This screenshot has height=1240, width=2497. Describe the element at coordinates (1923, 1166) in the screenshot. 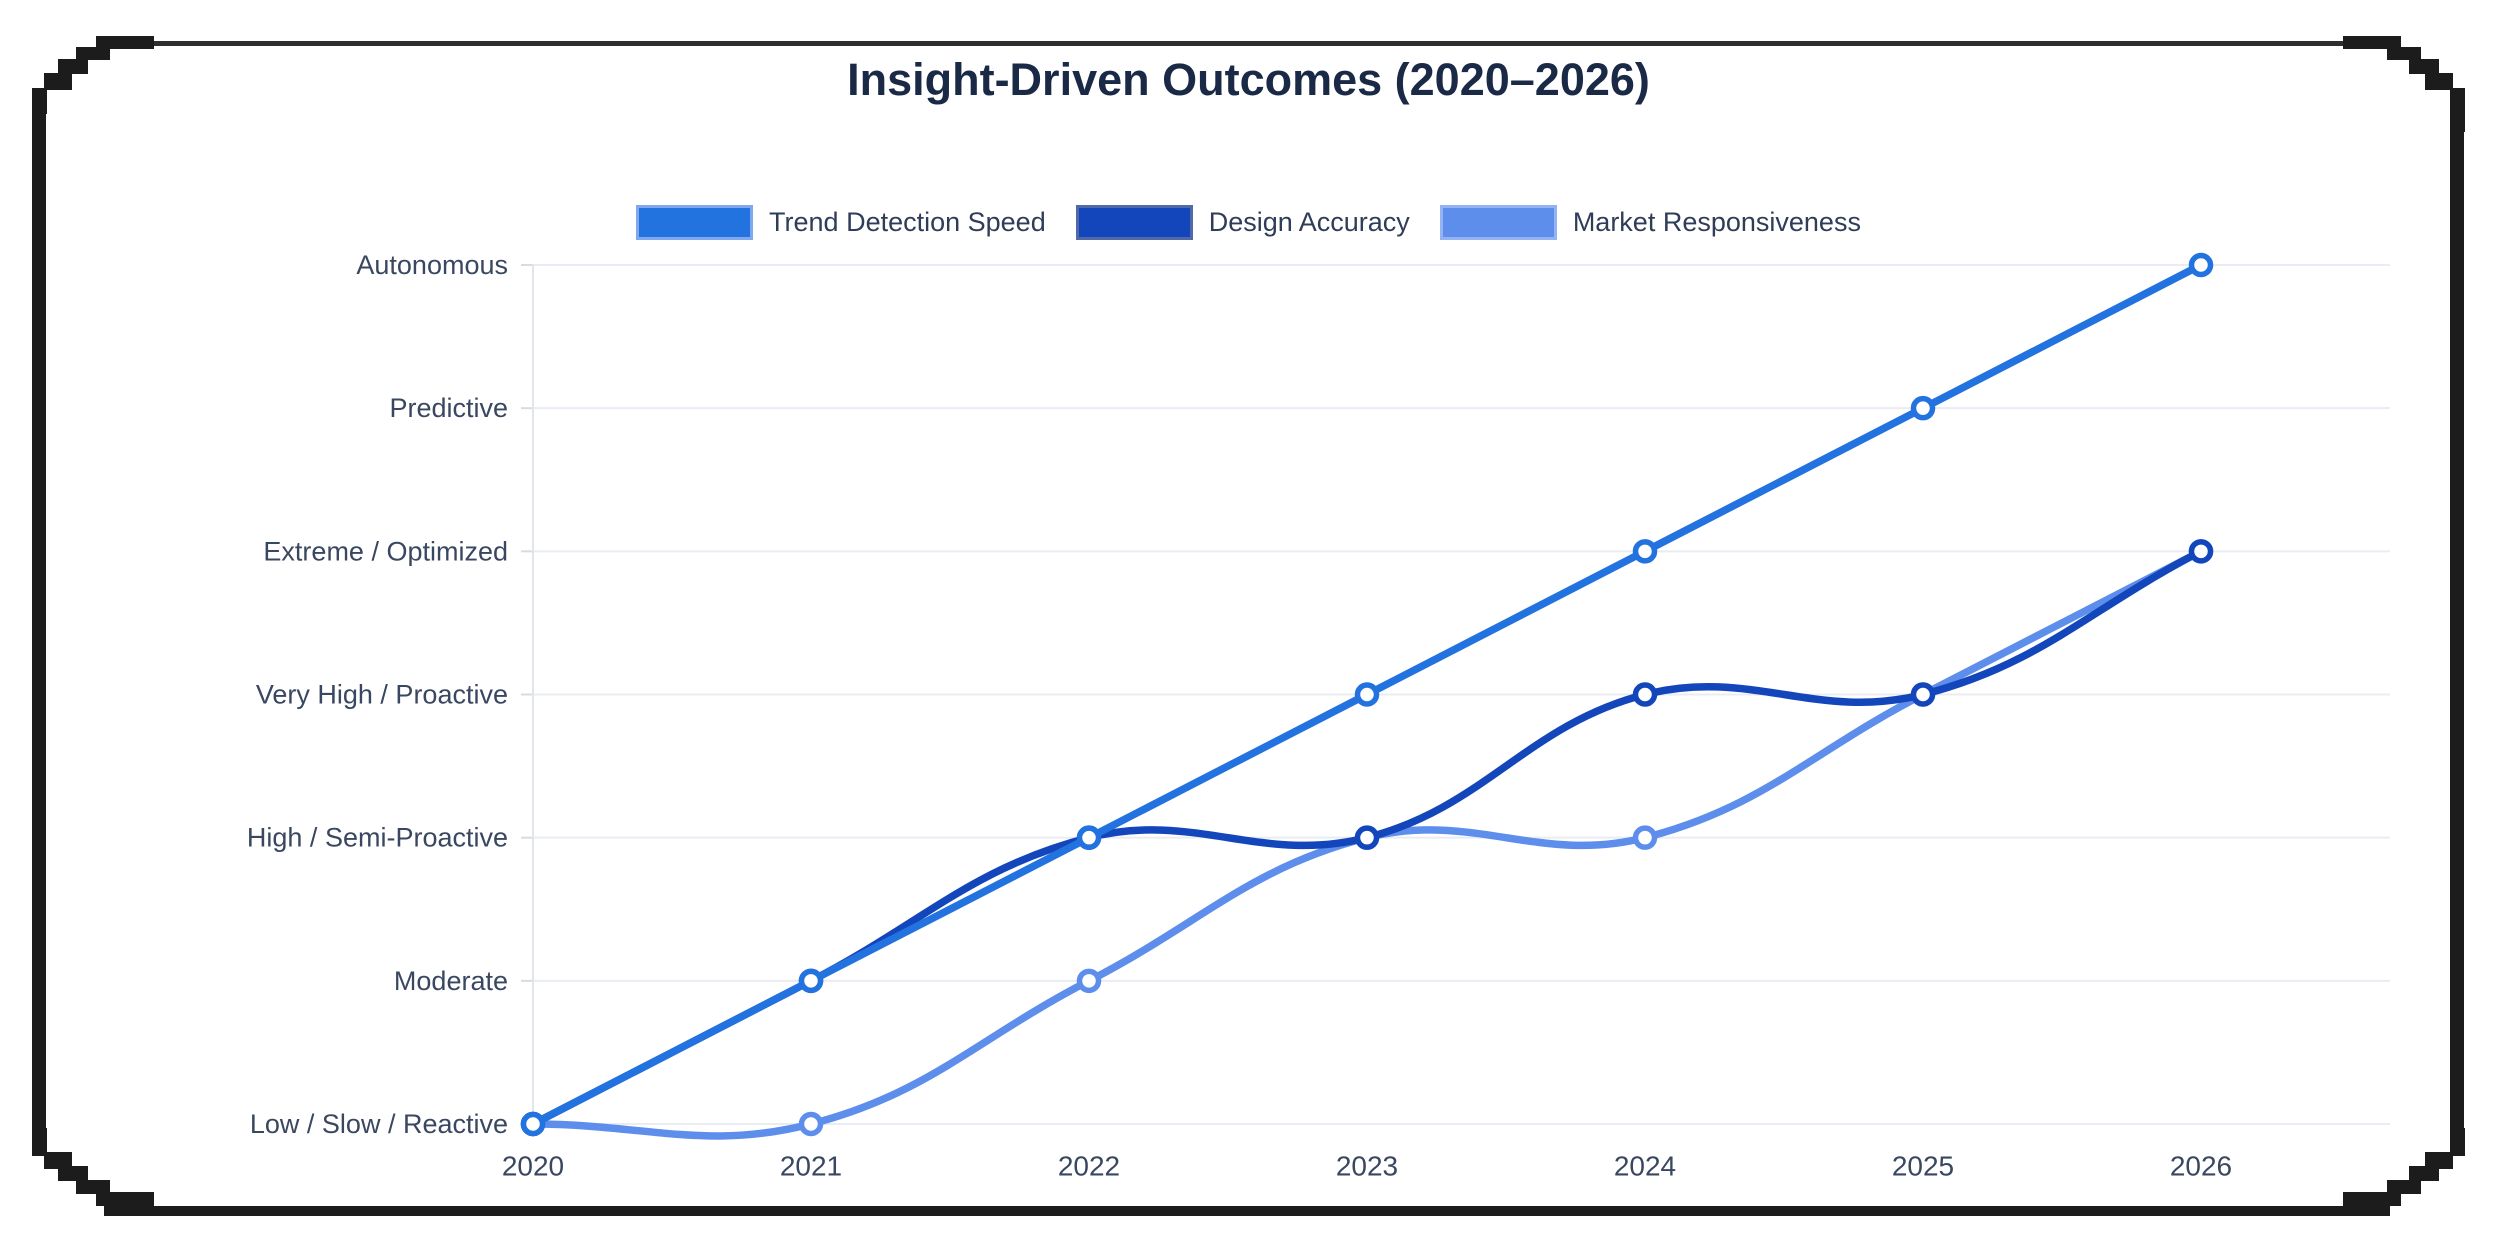

I see `x-axis-label: 2025` at that location.